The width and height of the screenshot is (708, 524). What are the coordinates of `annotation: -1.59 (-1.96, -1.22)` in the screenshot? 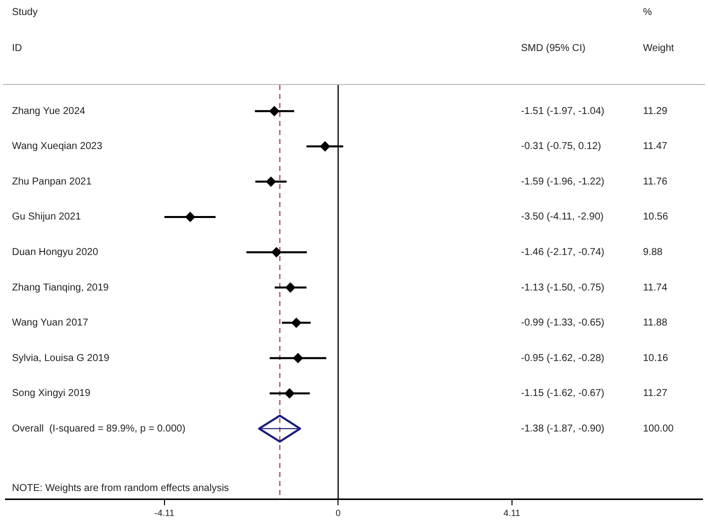 It's located at (562, 182).